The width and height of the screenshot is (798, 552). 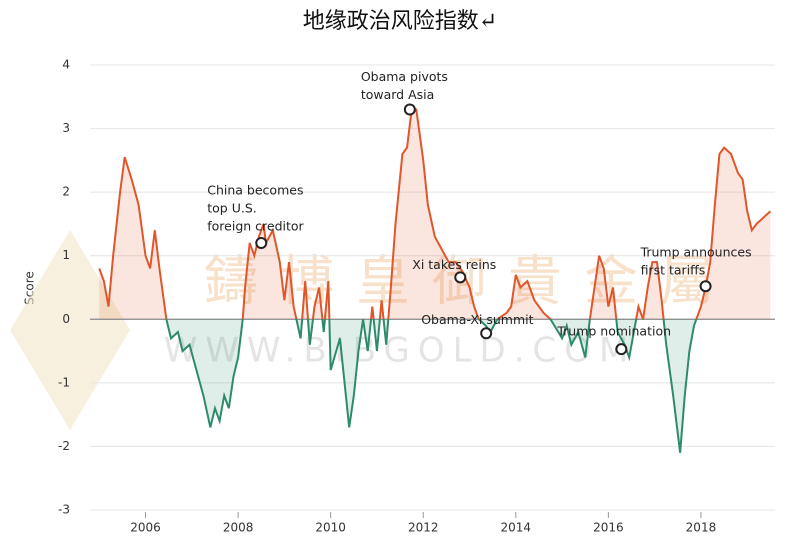 I want to click on annotation-text: Trump nomination, so click(x=613, y=331).